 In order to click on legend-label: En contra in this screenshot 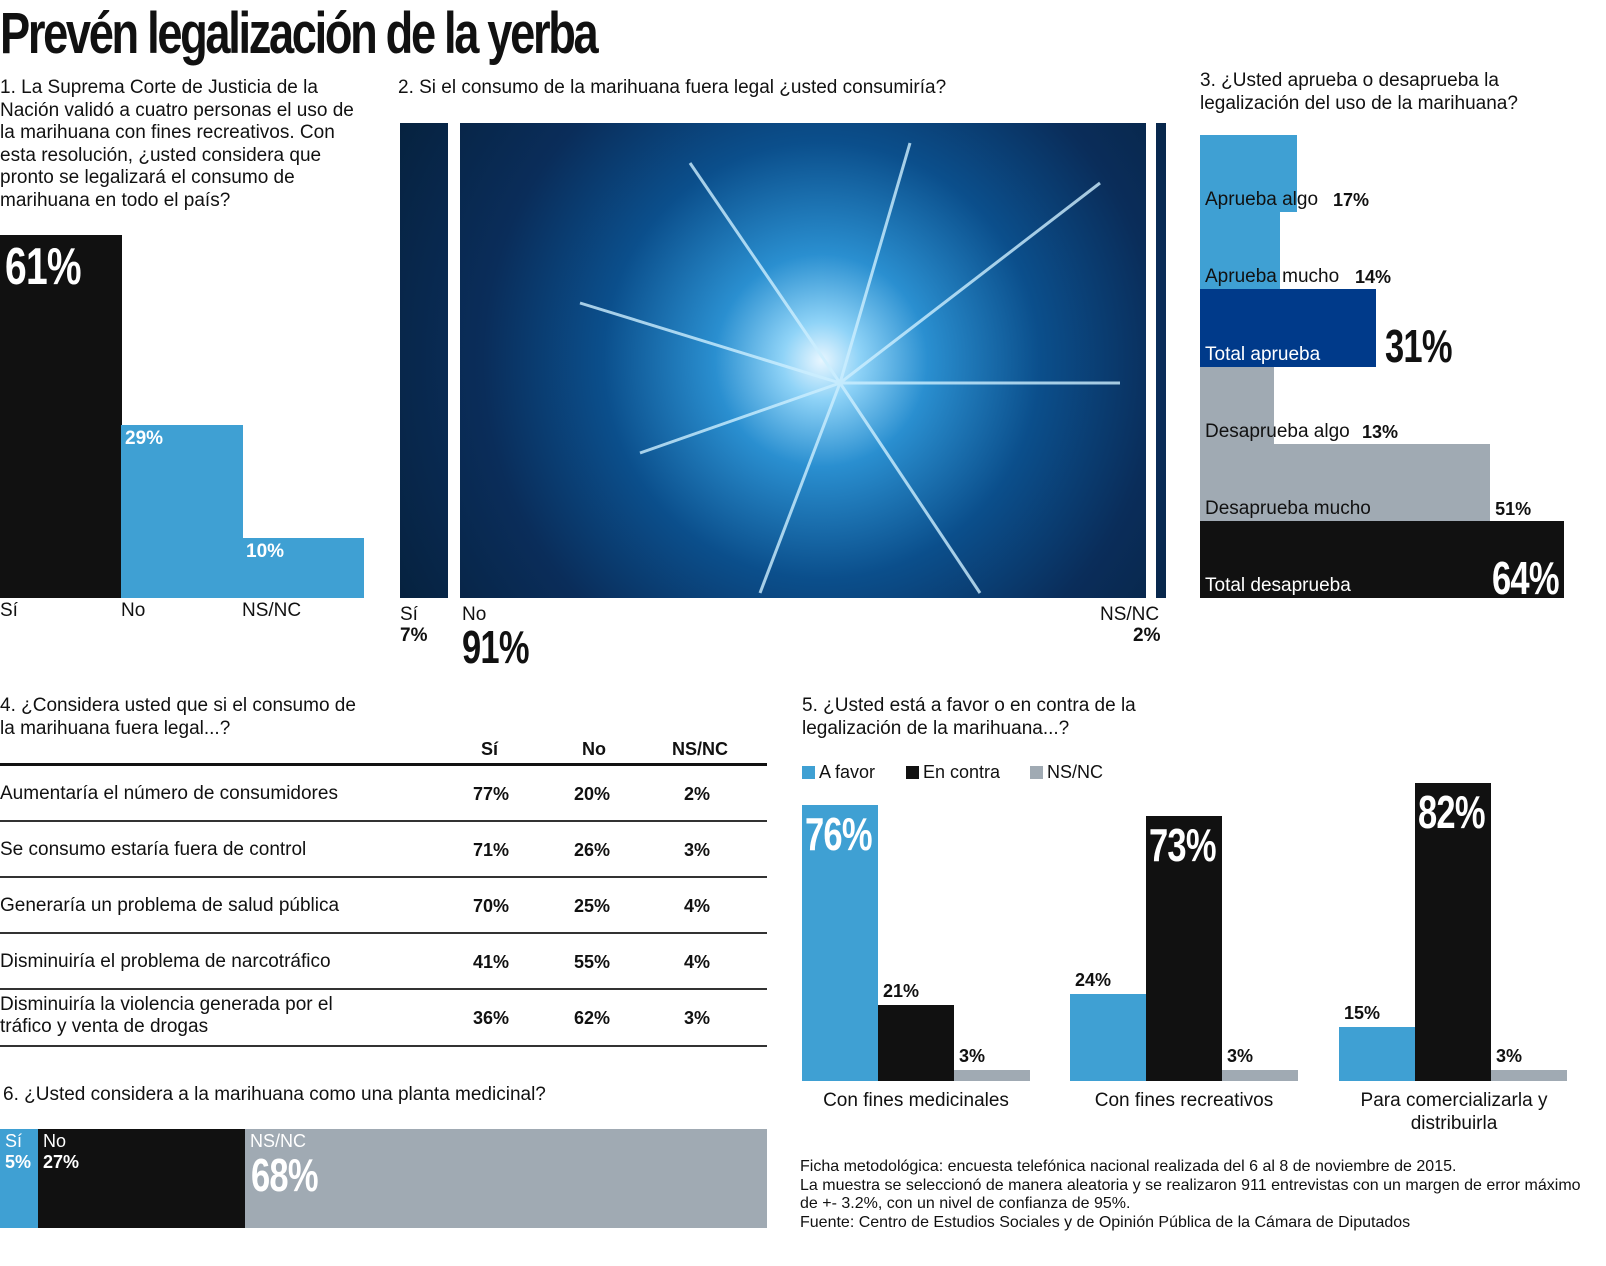, I will do `click(962, 772)`.